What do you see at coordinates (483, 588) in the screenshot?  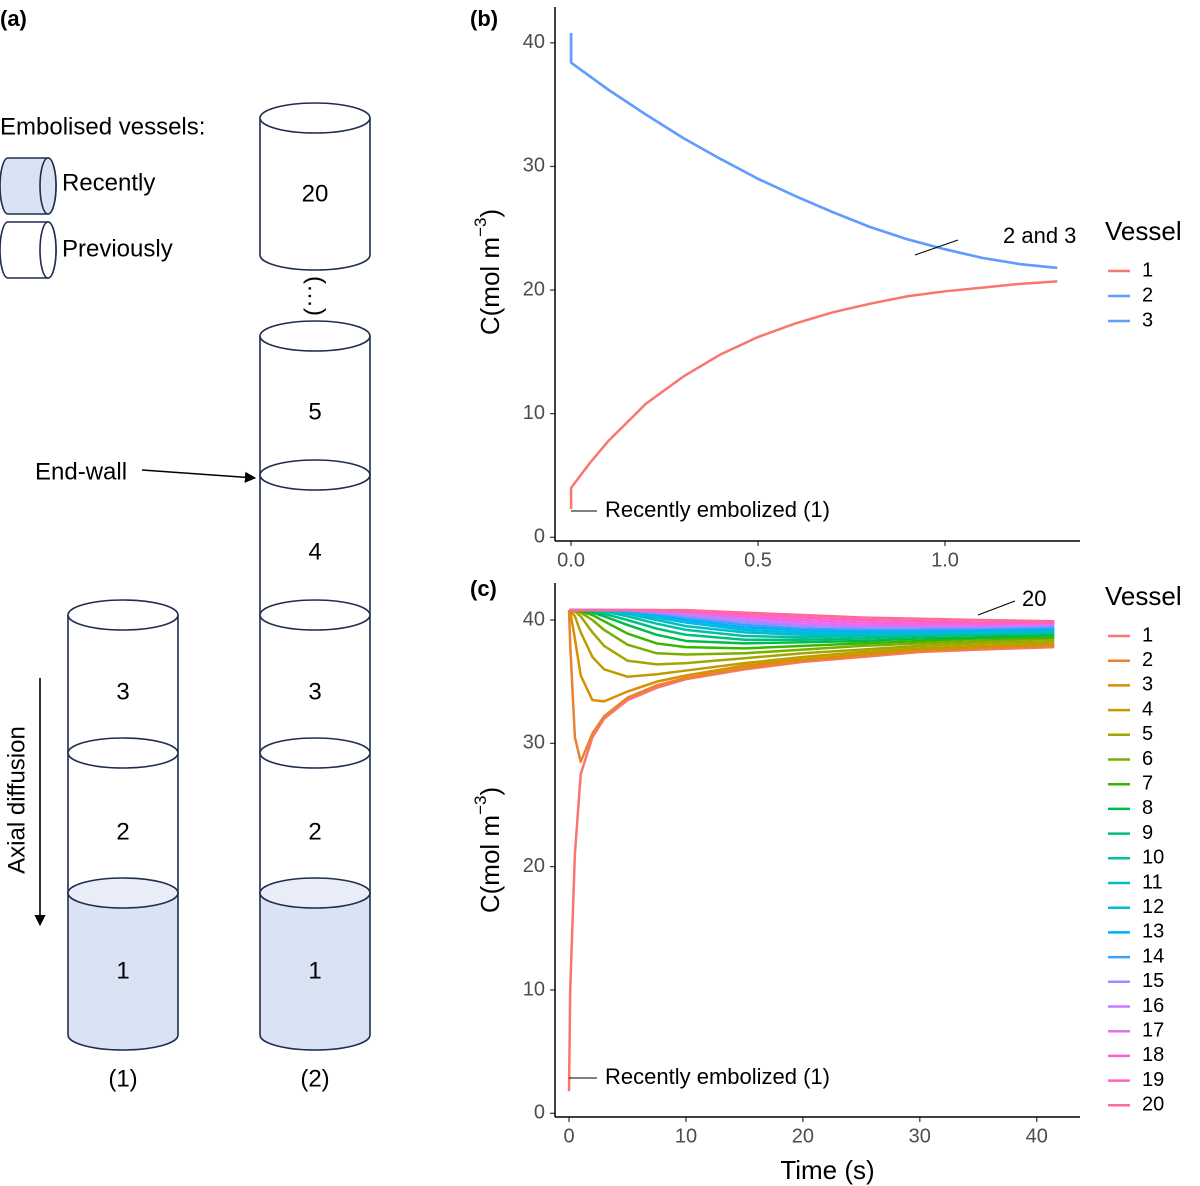 I see `panel-label: (c)` at bounding box center [483, 588].